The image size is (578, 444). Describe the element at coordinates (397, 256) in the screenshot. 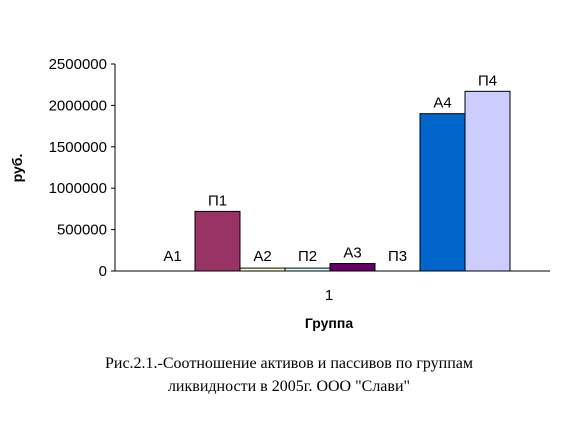

I see `bar-label-6: П3` at that location.